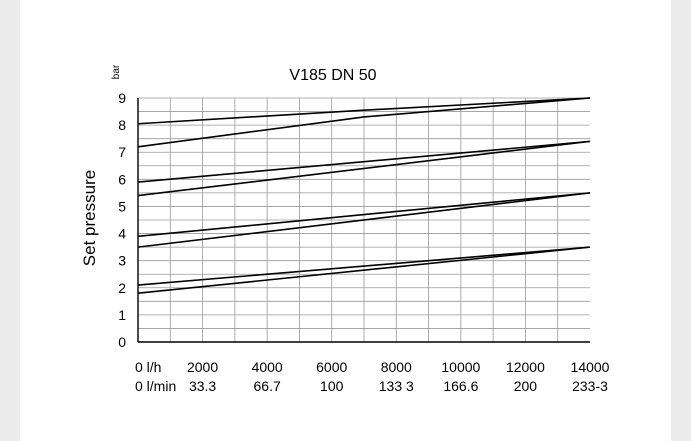 The image size is (691, 441). I want to click on x-tick-label-lmin: 200, so click(526, 386).